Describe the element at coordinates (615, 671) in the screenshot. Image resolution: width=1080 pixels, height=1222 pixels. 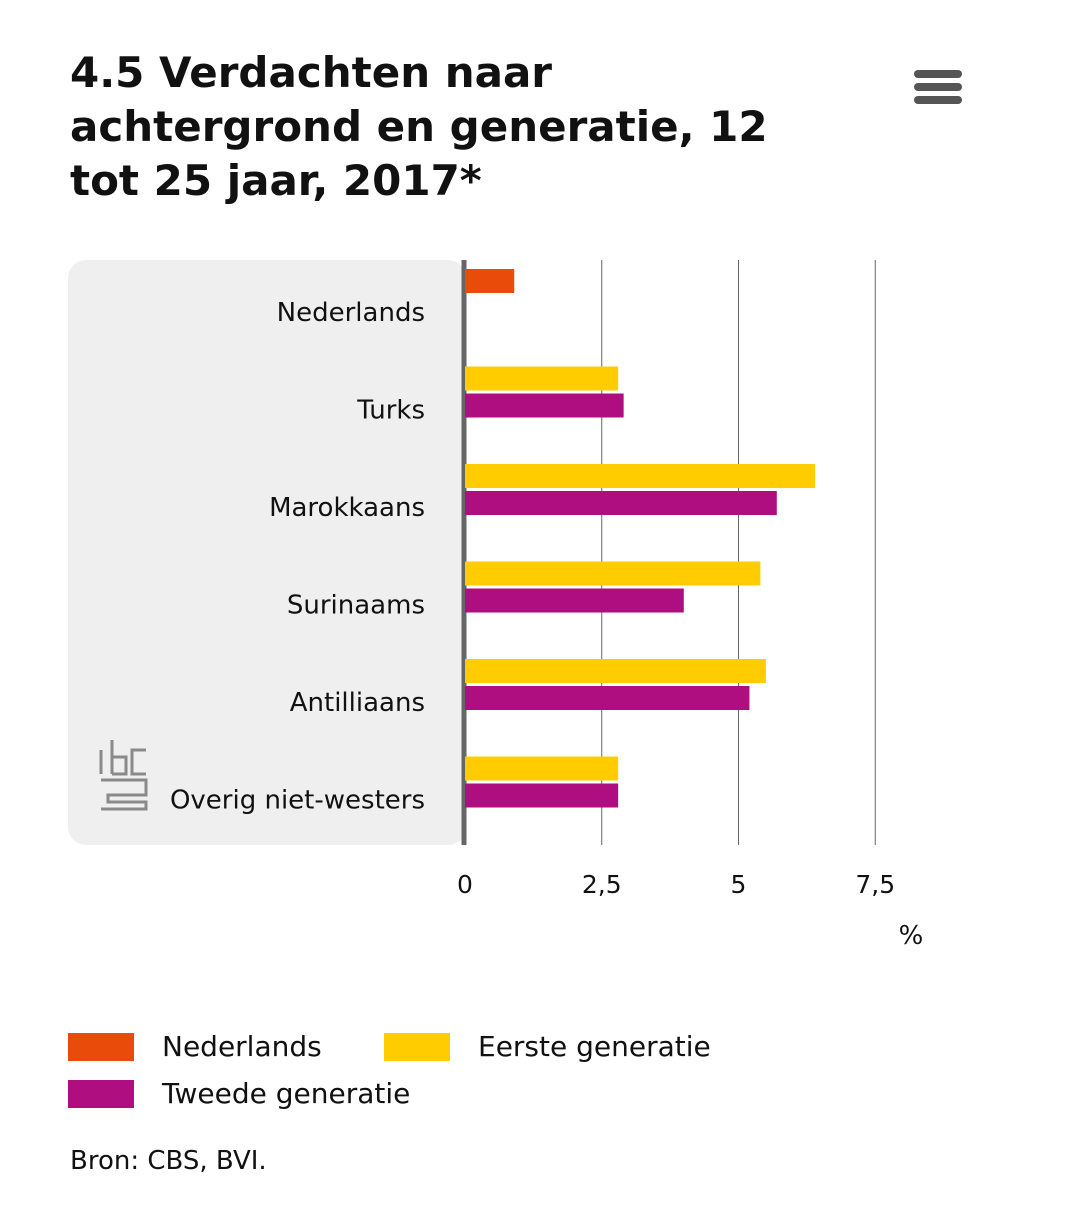
I see `bar-eerste-generatie-antilliaans` at that location.